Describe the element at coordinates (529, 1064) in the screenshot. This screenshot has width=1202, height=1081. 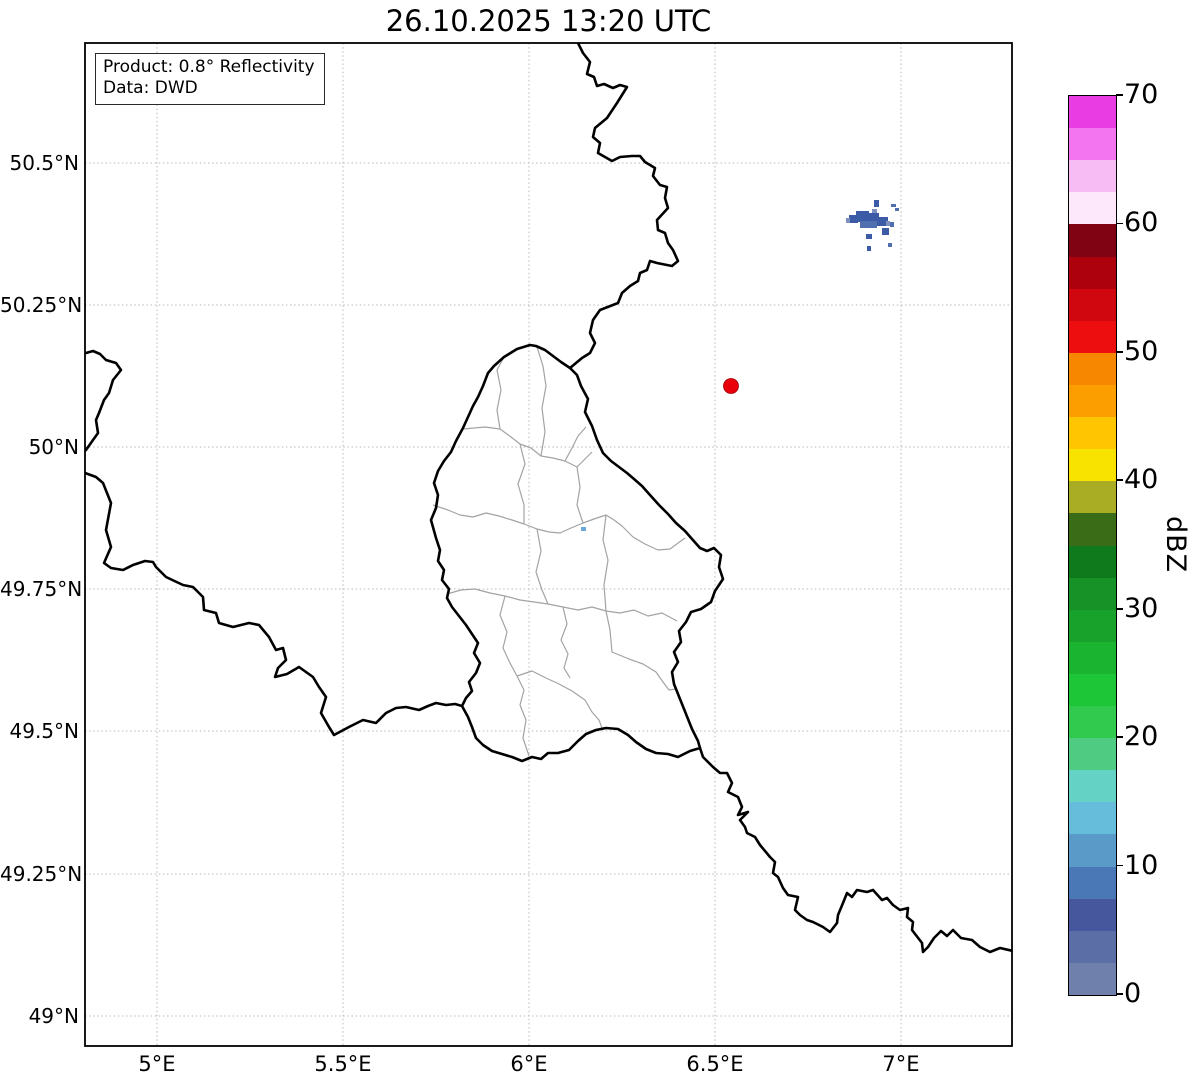
I see `x-tick-label: 6°E` at that location.